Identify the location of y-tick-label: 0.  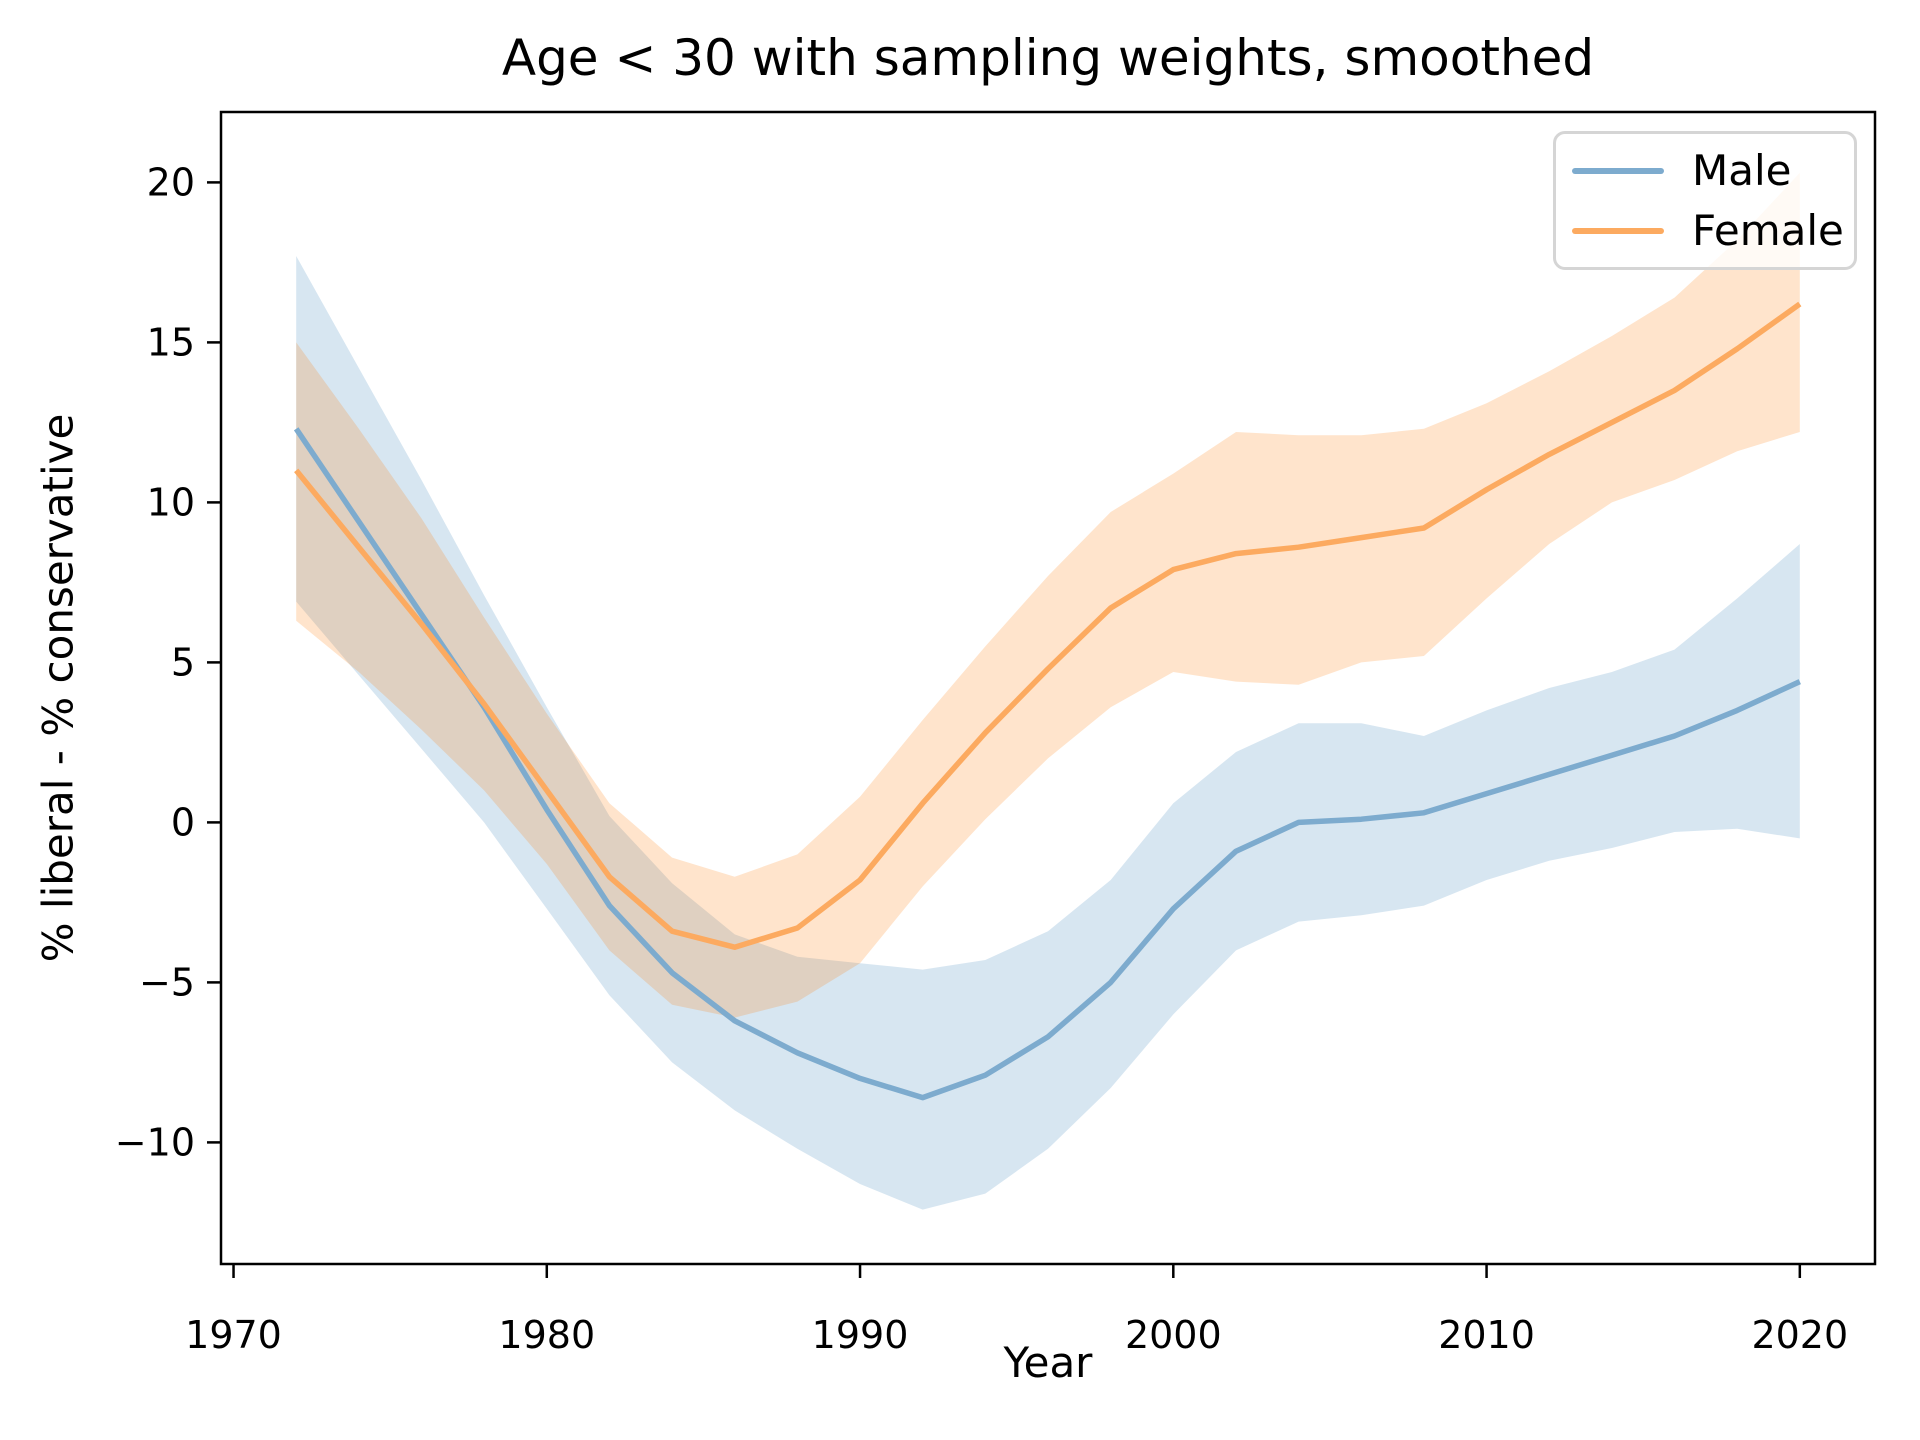
(183, 822).